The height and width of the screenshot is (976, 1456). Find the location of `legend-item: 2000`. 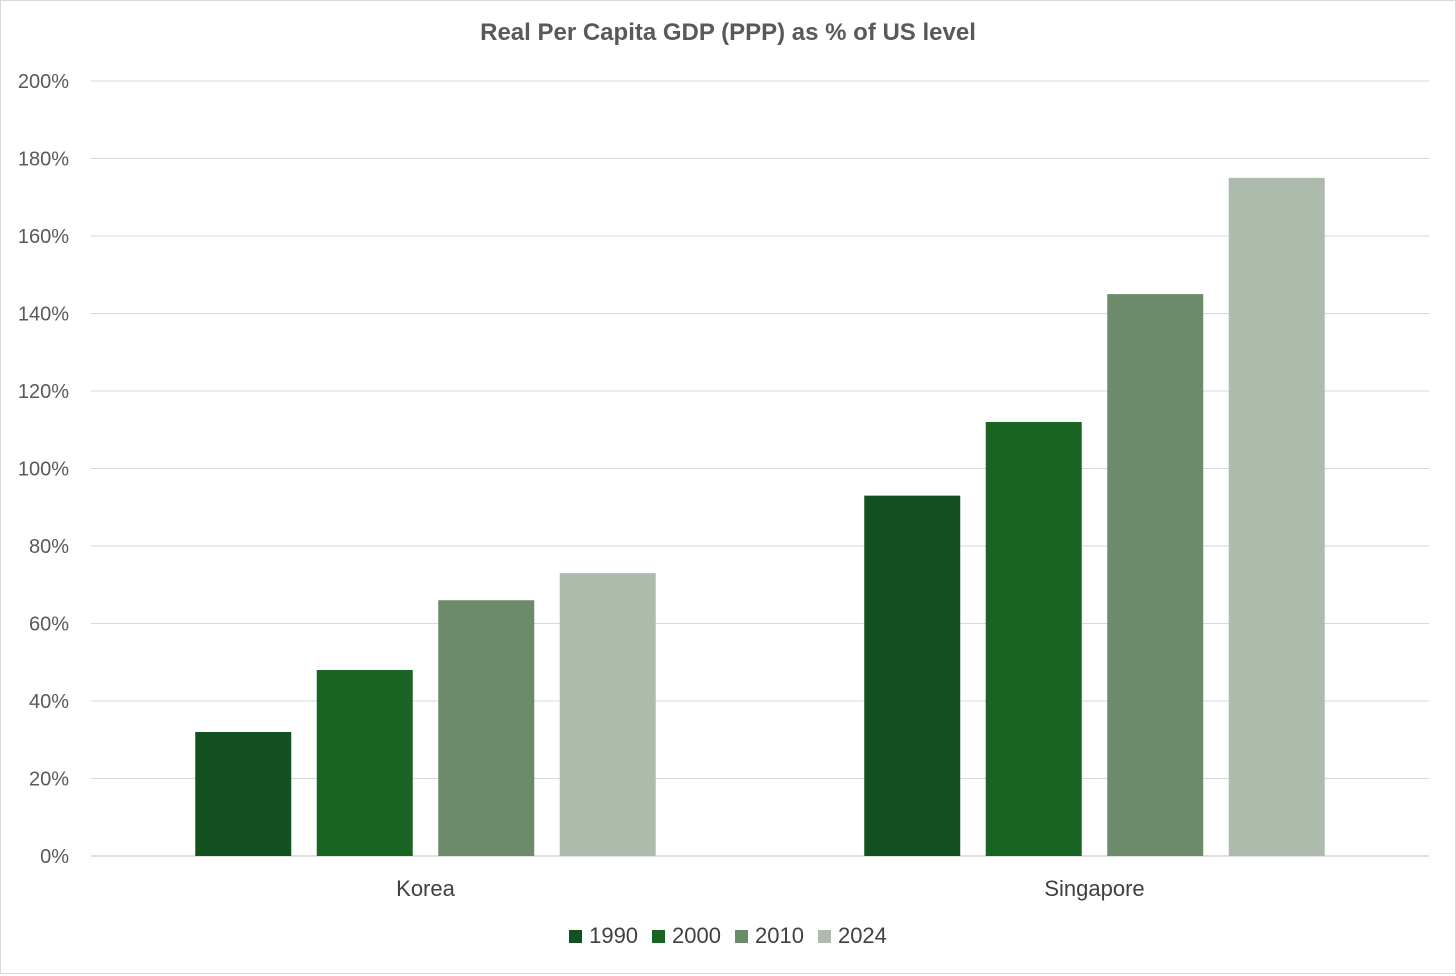

legend-item: 2000 is located at coordinates (686, 936).